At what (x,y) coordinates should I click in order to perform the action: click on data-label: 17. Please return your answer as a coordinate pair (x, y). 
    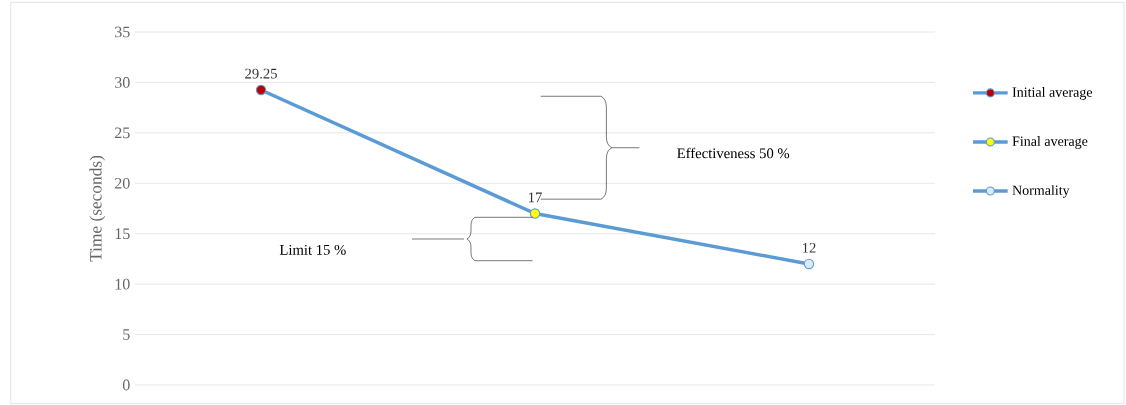
    Looking at the image, I should click on (535, 197).